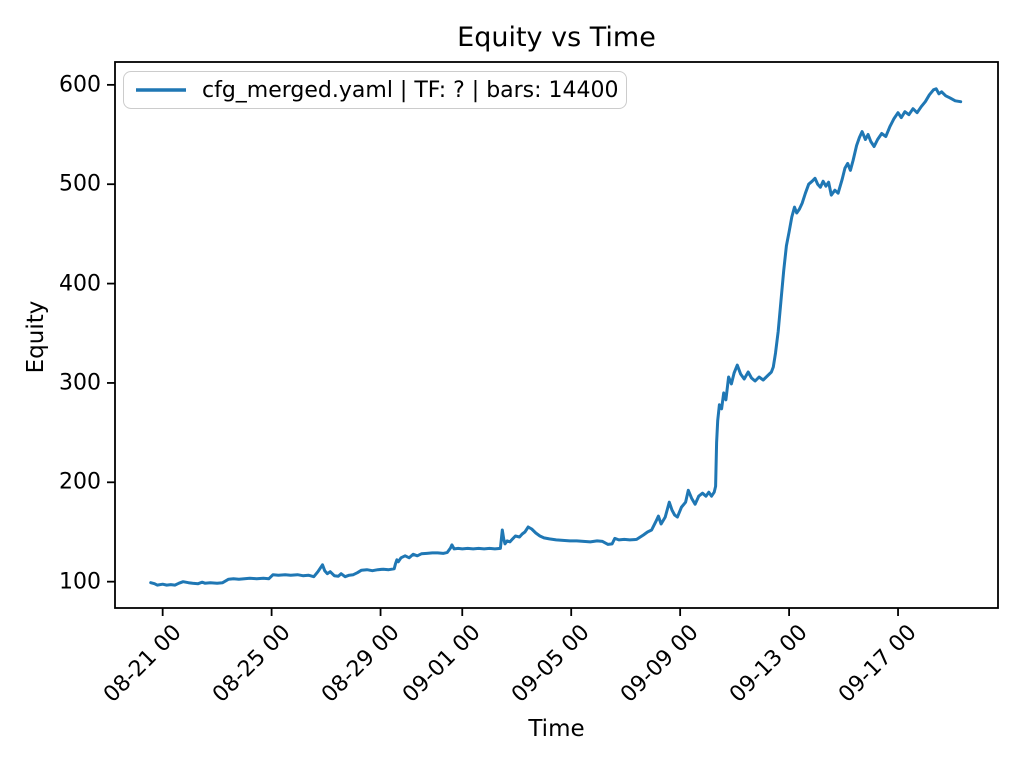  I want to click on y-tick-label: 600, so click(80, 85).